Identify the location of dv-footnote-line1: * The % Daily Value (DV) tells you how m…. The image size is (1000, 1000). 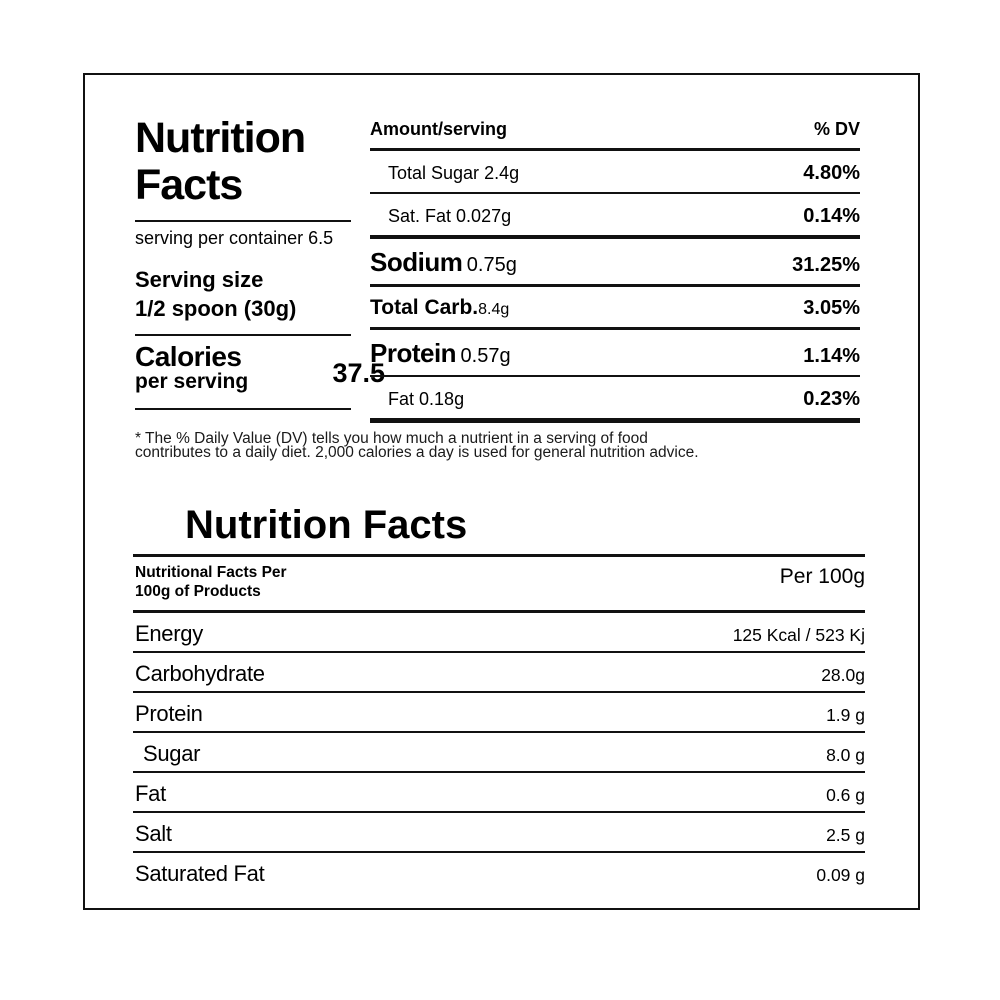
(391, 438).